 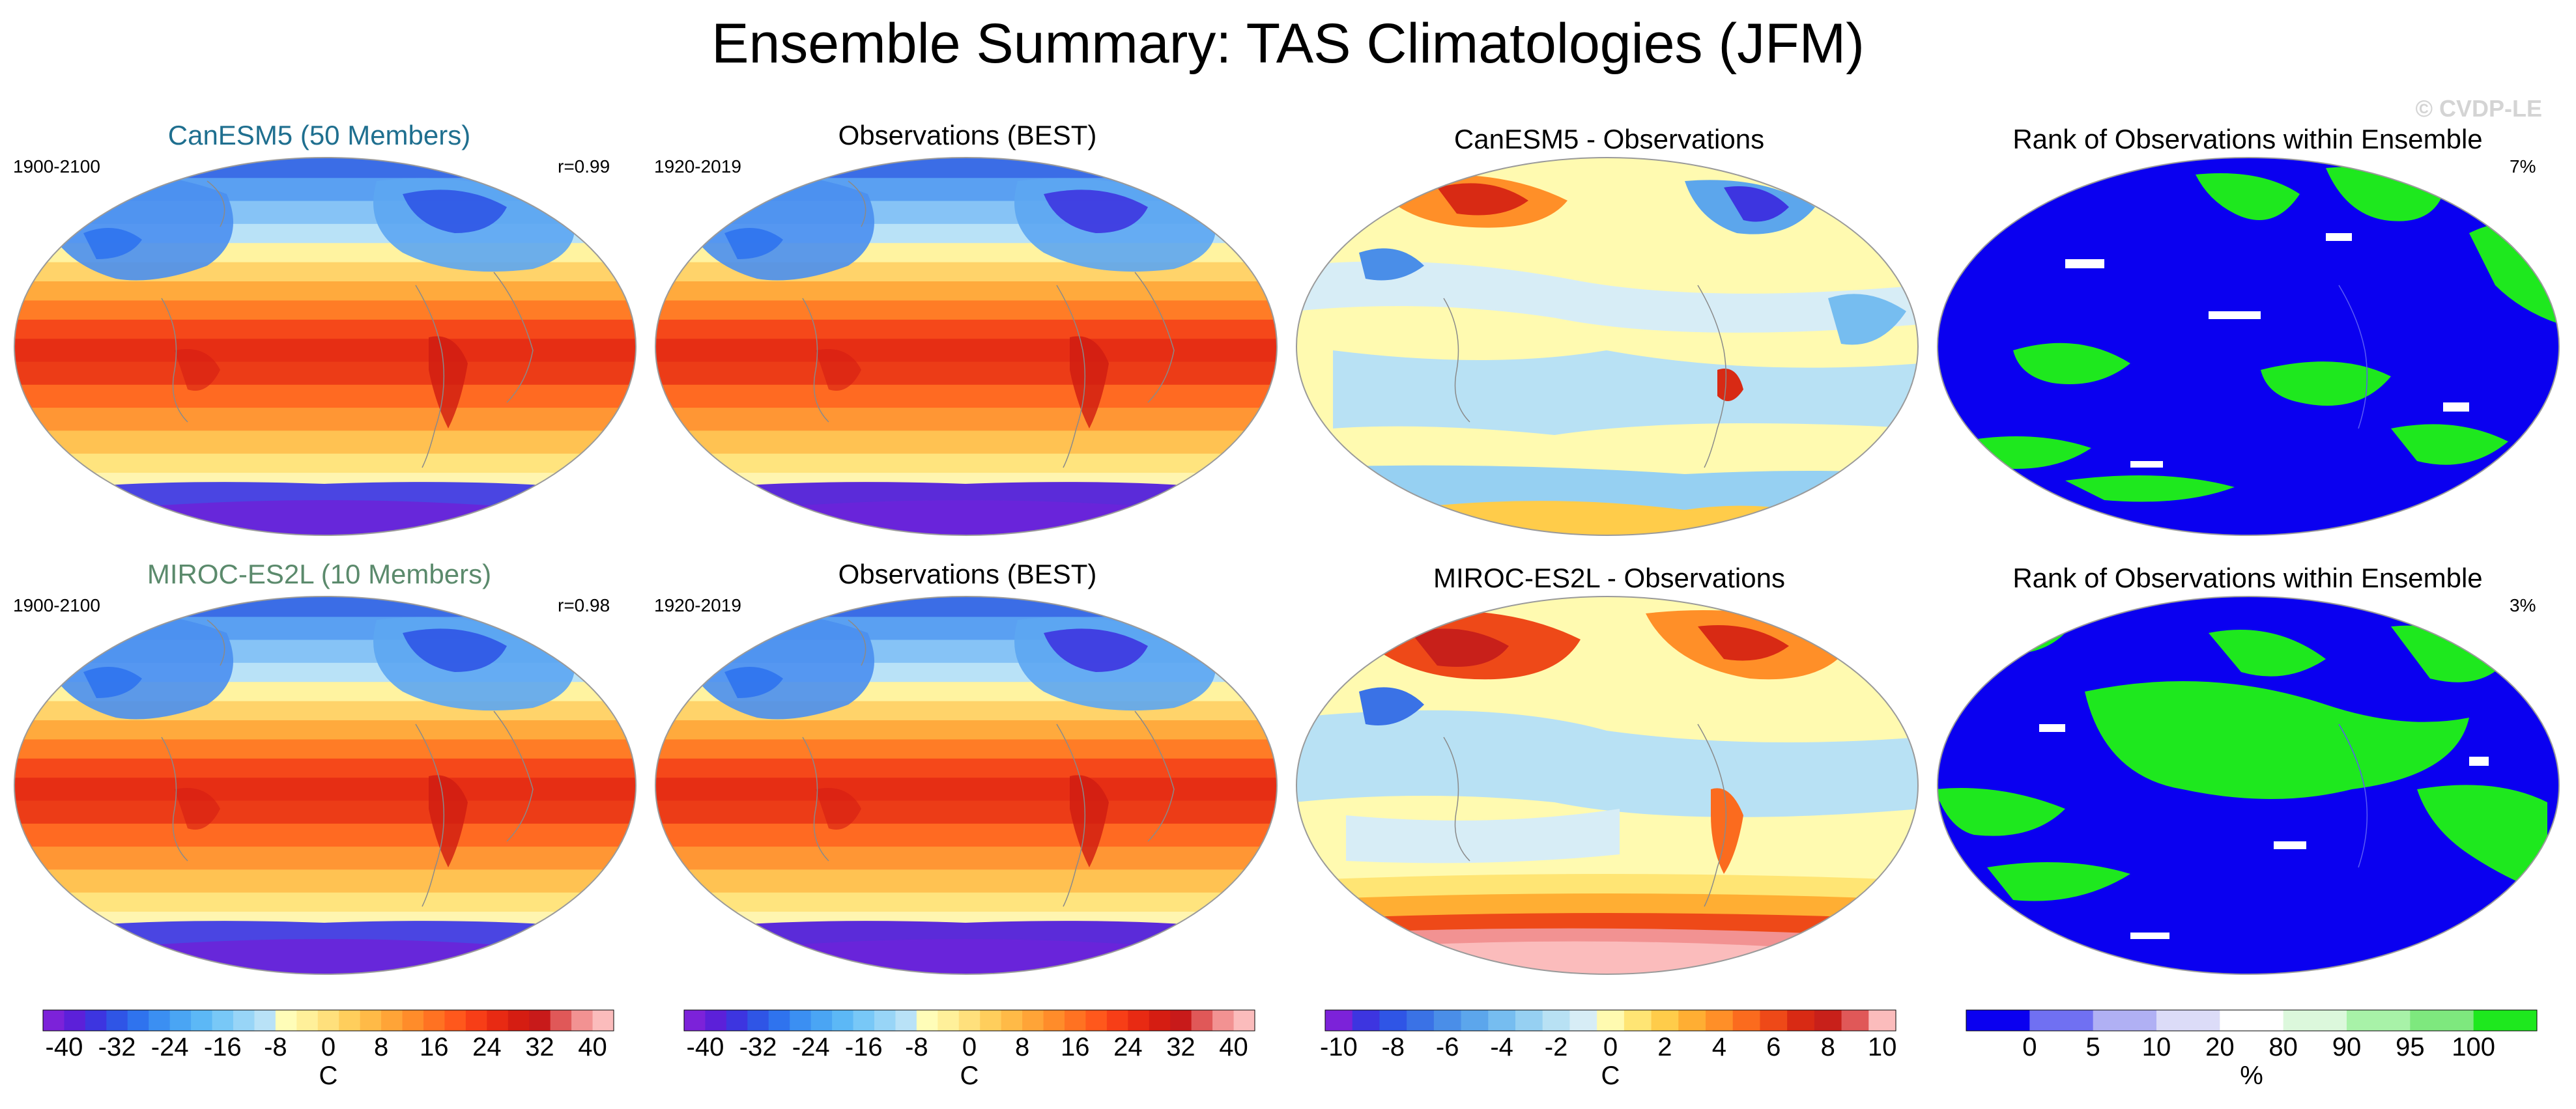 I want to click on colorbar-tick-label: 4, so click(x=1719, y=1047).